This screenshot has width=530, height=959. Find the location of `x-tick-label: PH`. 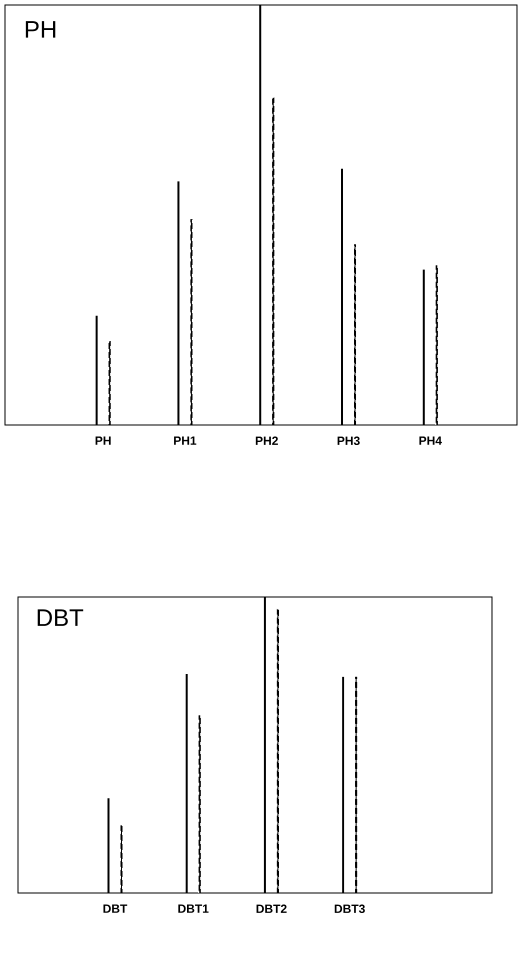

x-tick-label: PH is located at coordinates (103, 440).